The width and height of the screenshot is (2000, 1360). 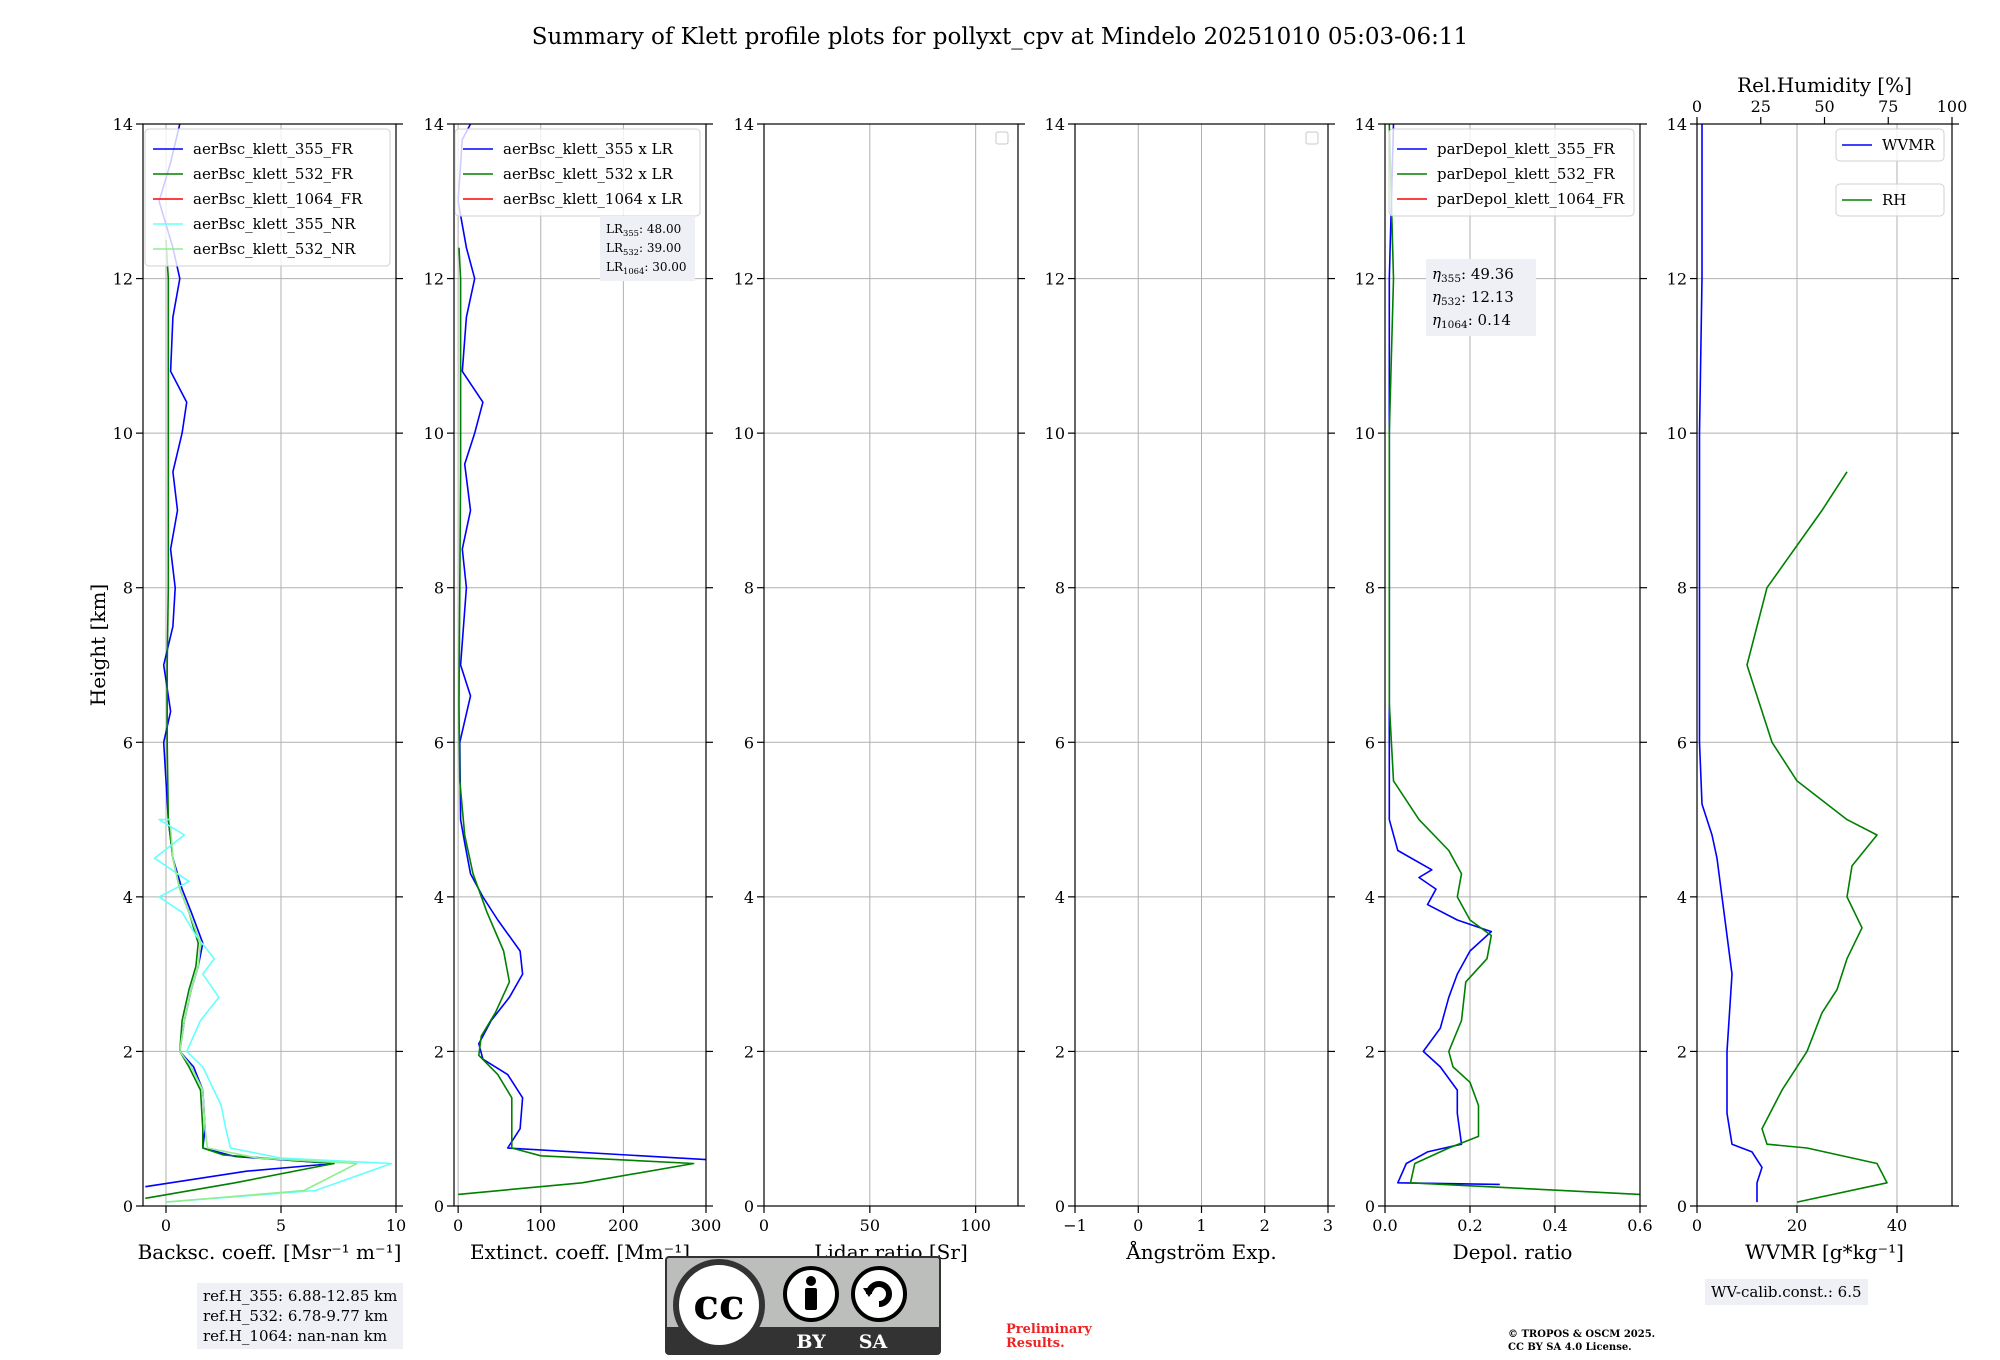 What do you see at coordinates (540, 1225) in the screenshot?
I see `x-tick-label: 100` at bounding box center [540, 1225].